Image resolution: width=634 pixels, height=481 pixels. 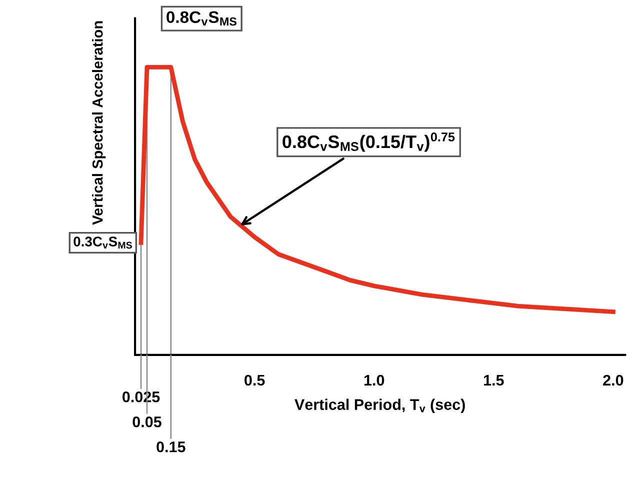 I want to click on y-axis-title: Vertical Spectral Acceleration, so click(x=99, y=123).